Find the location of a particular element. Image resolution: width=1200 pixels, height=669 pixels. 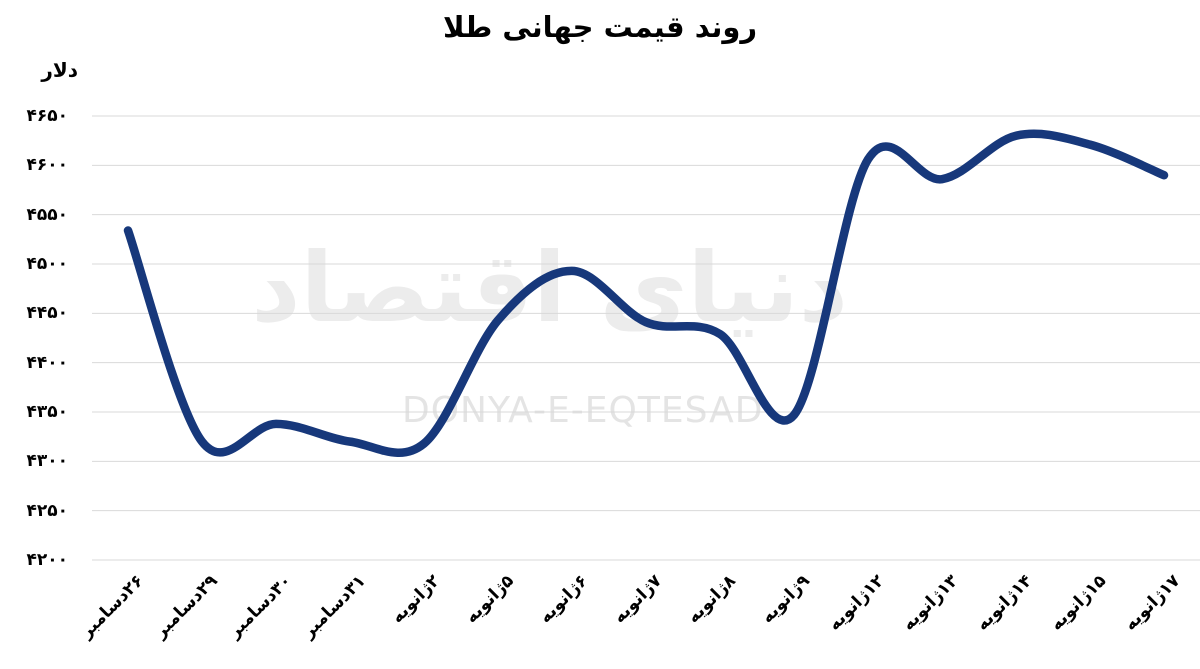

y-tick-label: ۴۶۰۰ is located at coordinates (47, 165).